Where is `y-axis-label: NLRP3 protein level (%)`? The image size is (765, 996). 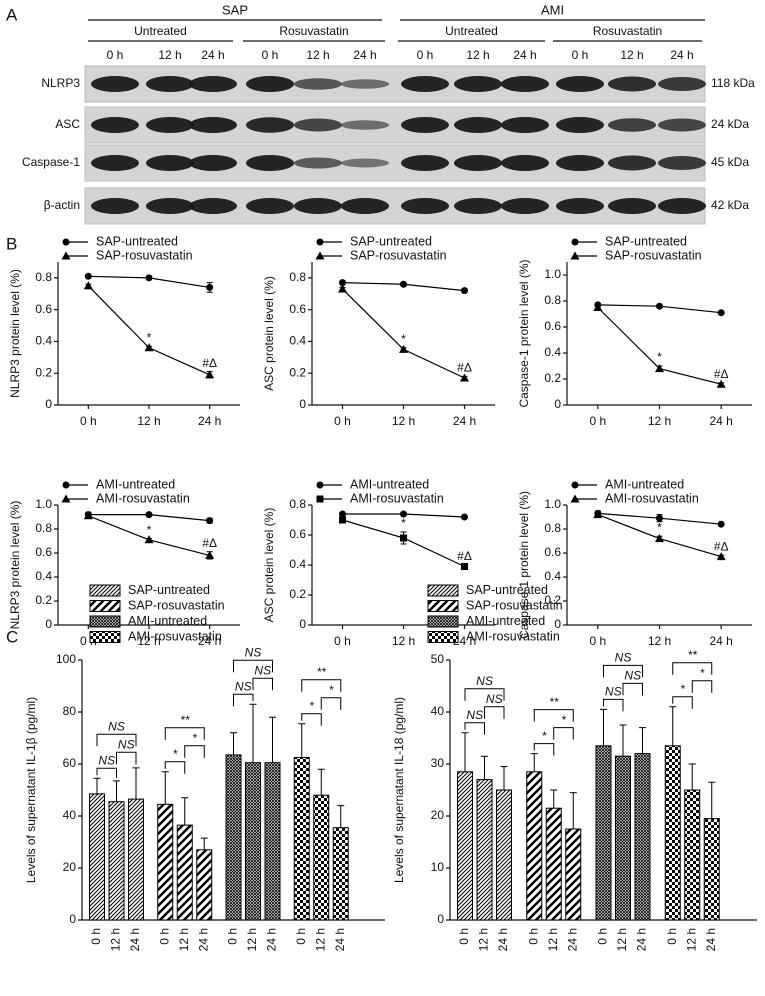
y-axis-label: NLRP3 protein level (%) is located at coordinates (15, 565).